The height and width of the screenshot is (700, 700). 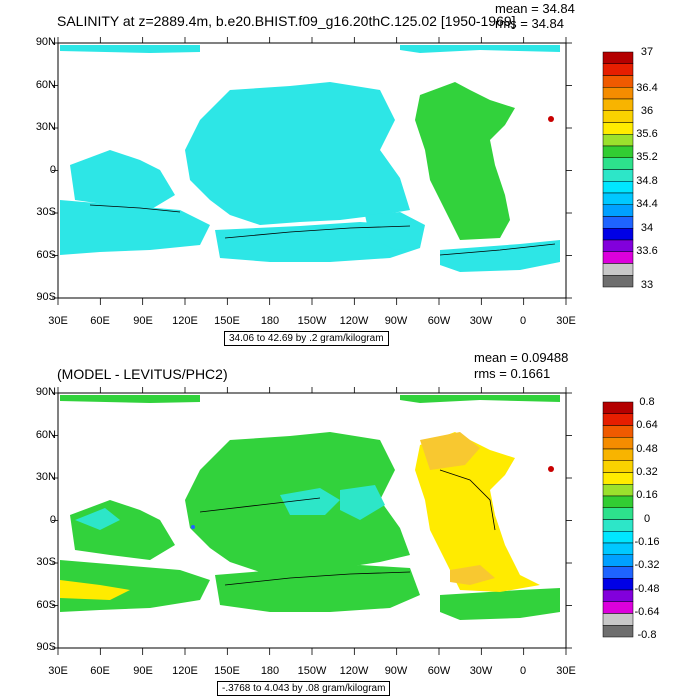 What do you see at coordinates (46, 647) in the screenshot?
I see `panel2-lat-90s: 90S` at bounding box center [46, 647].